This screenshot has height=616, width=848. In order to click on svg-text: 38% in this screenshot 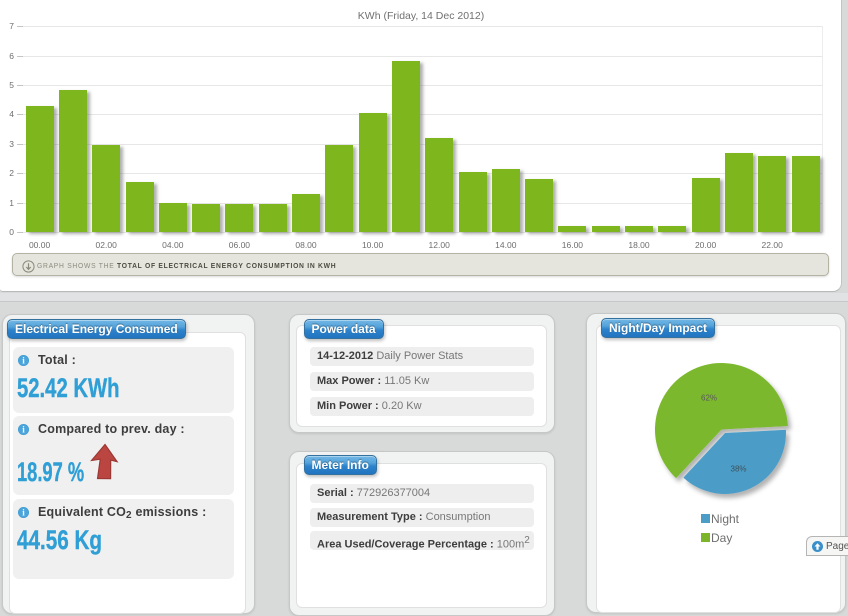, I will do `click(739, 469)`.